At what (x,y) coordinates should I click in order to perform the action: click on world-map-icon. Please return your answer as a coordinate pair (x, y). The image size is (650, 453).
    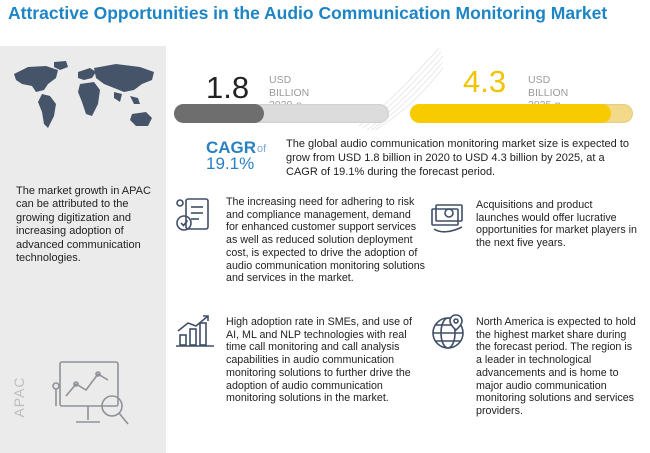
    Looking at the image, I should click on (84, 94).